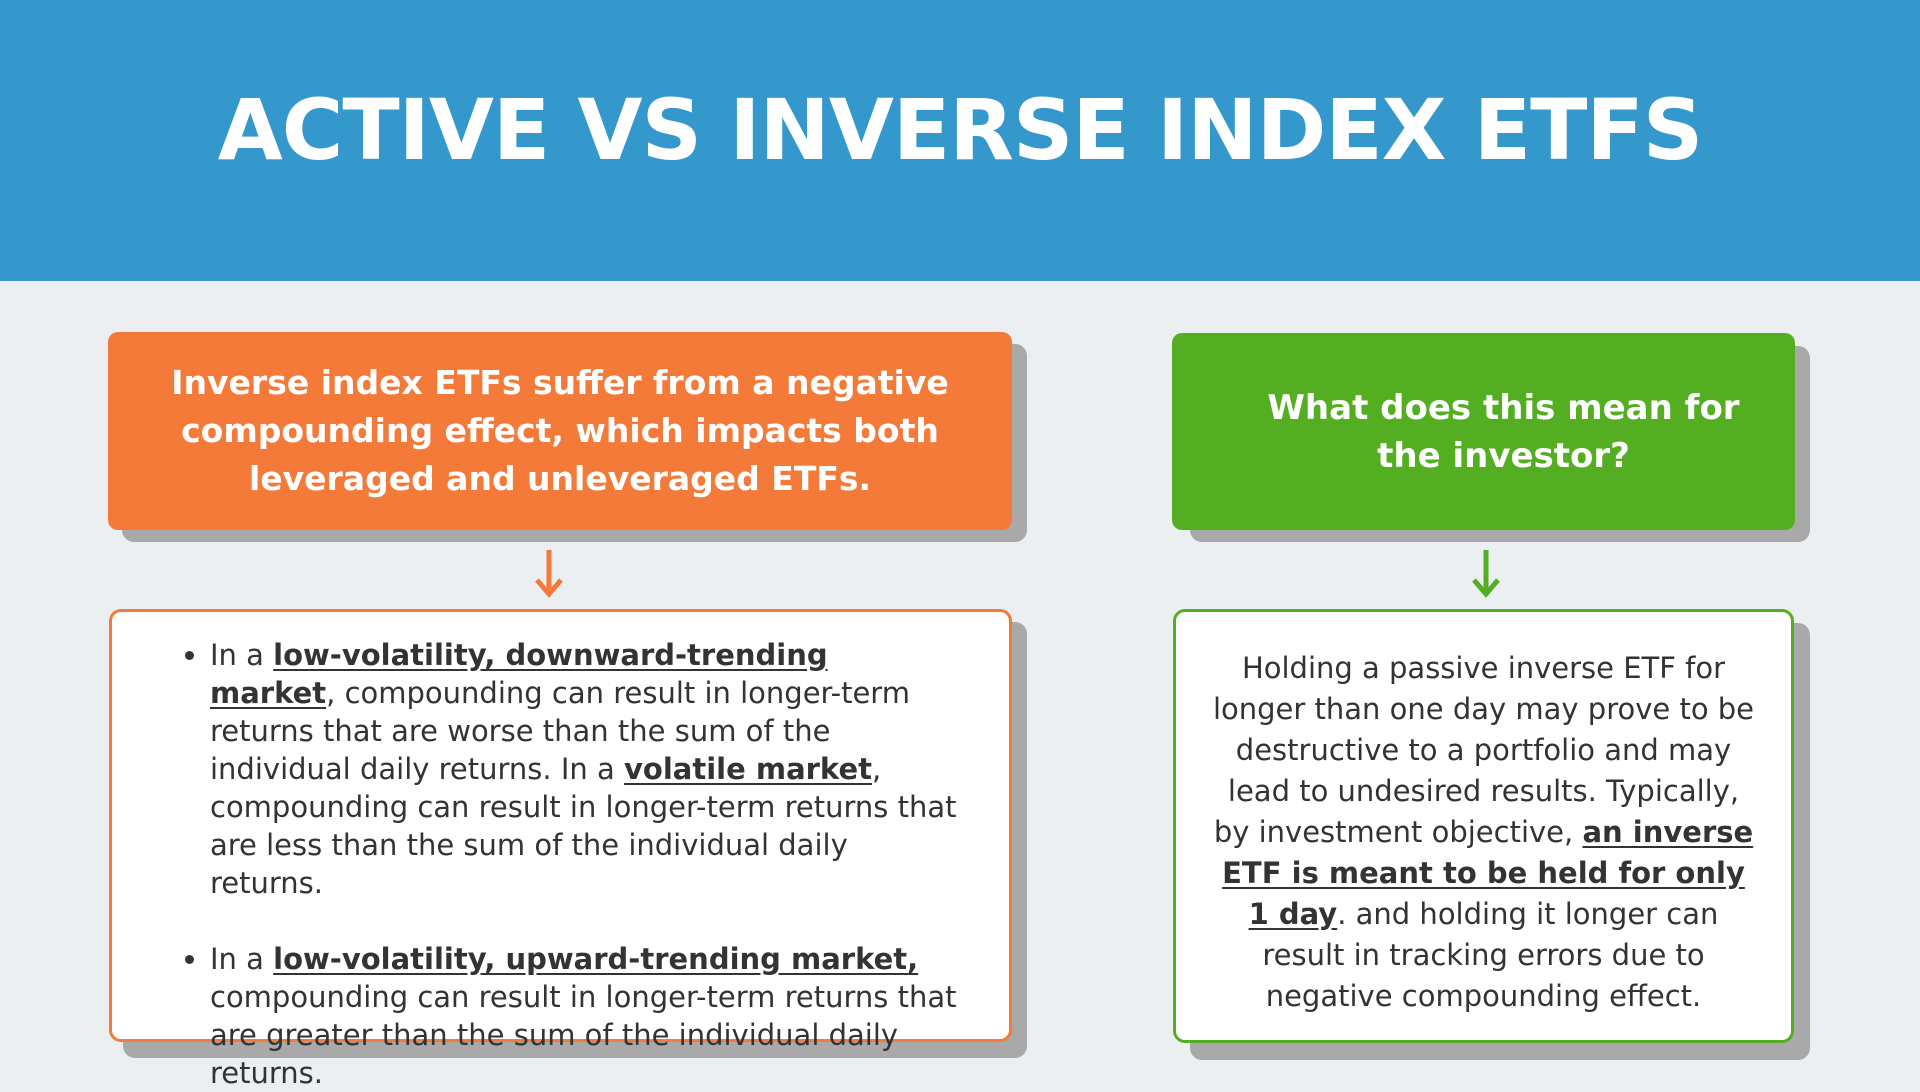  I want to click on right-heading-text: What does this mean for the investor?, so click(1503, 431).